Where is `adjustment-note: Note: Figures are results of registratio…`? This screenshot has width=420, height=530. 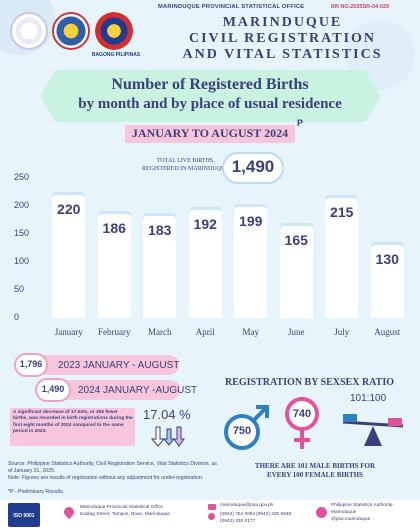 adjustment-note: Note: Figures are results of registratio… is located at coordinates (106, 478).